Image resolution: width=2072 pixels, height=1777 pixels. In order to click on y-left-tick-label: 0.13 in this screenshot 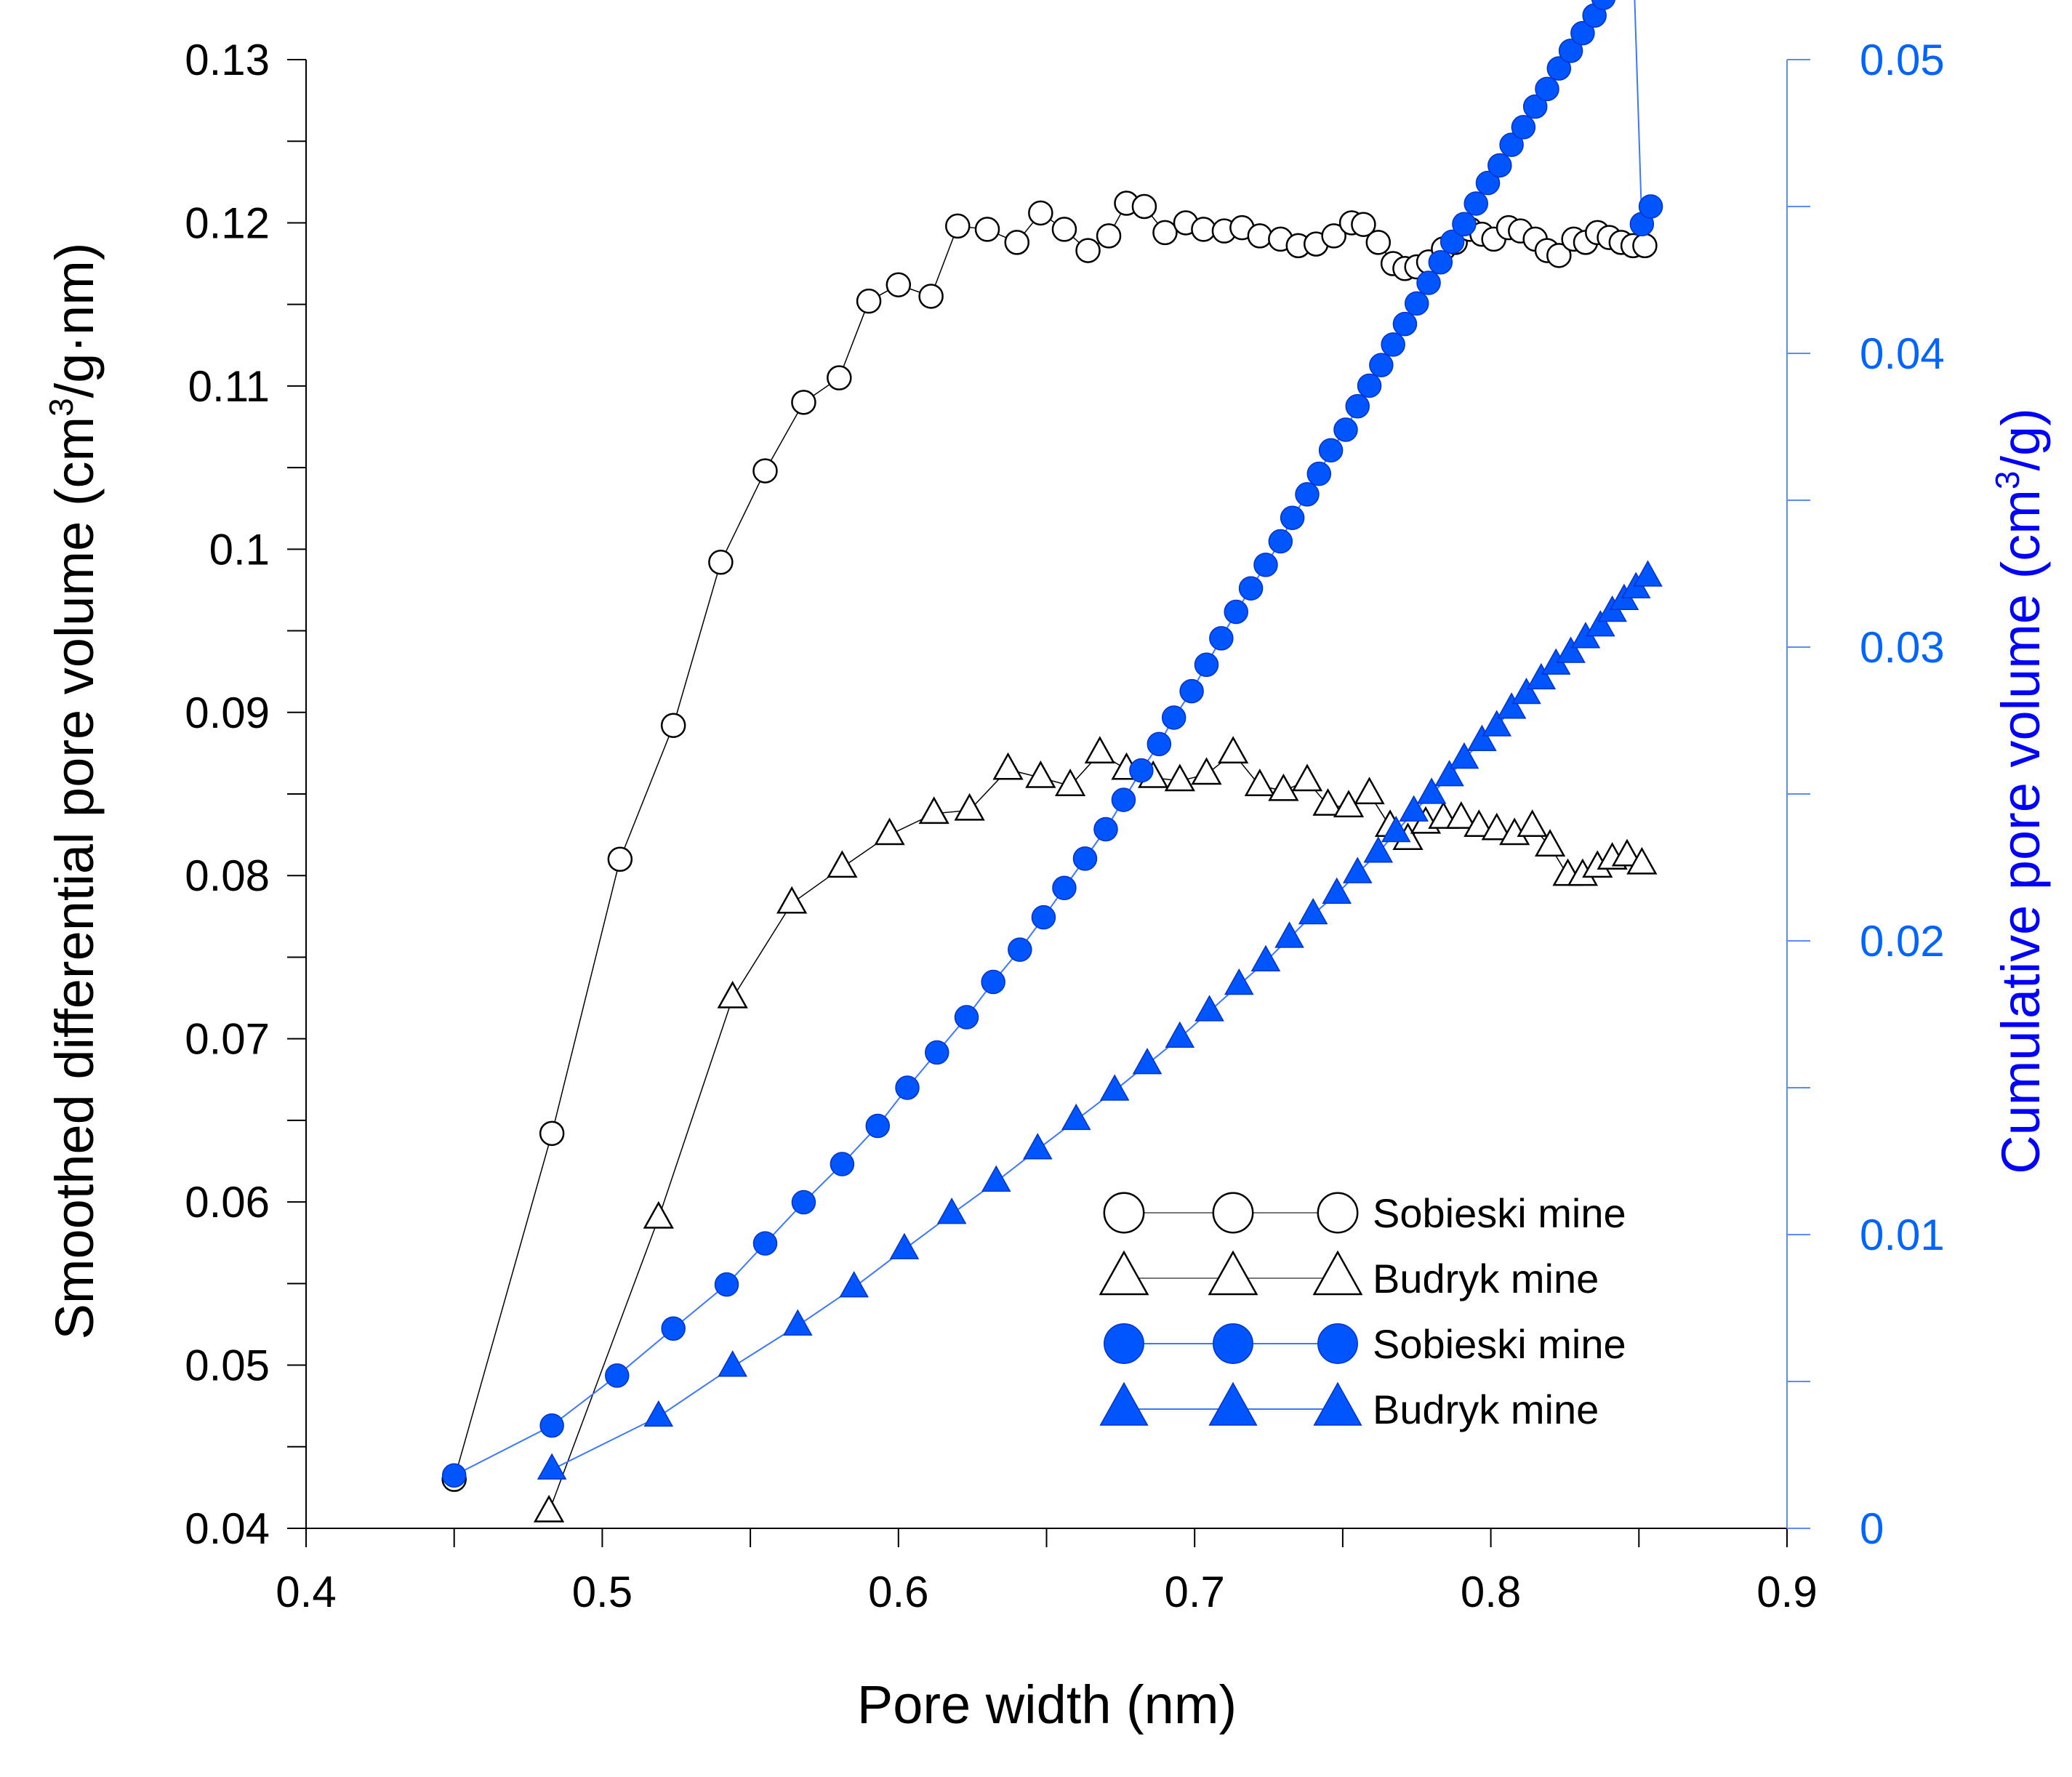, I will do `click(227, 60)`.